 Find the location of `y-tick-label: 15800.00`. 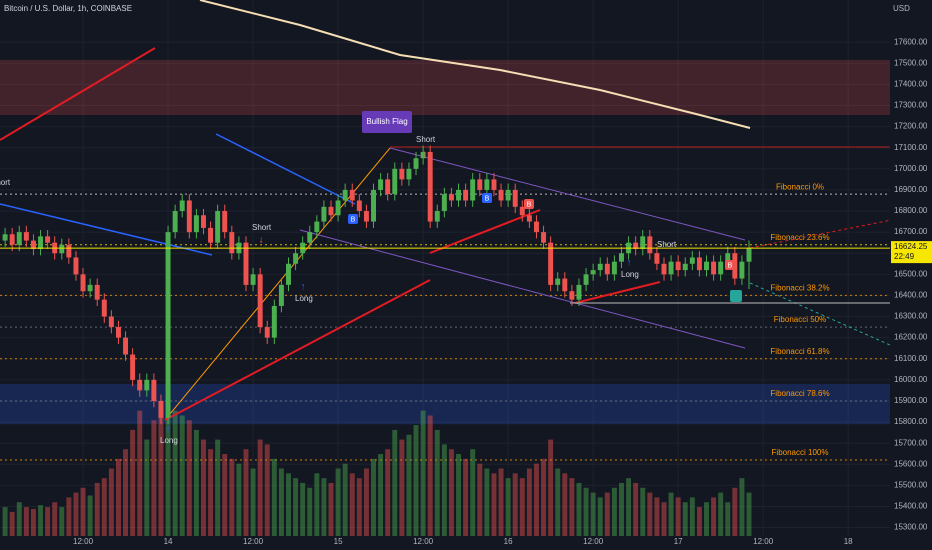

y-tick-label: 15800.00 is located at coordinates (911, 421).